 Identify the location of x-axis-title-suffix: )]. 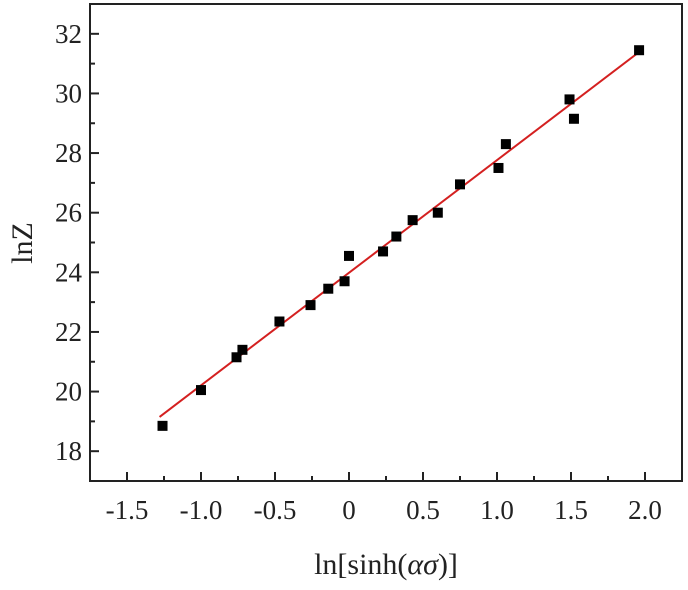
(448, 564).